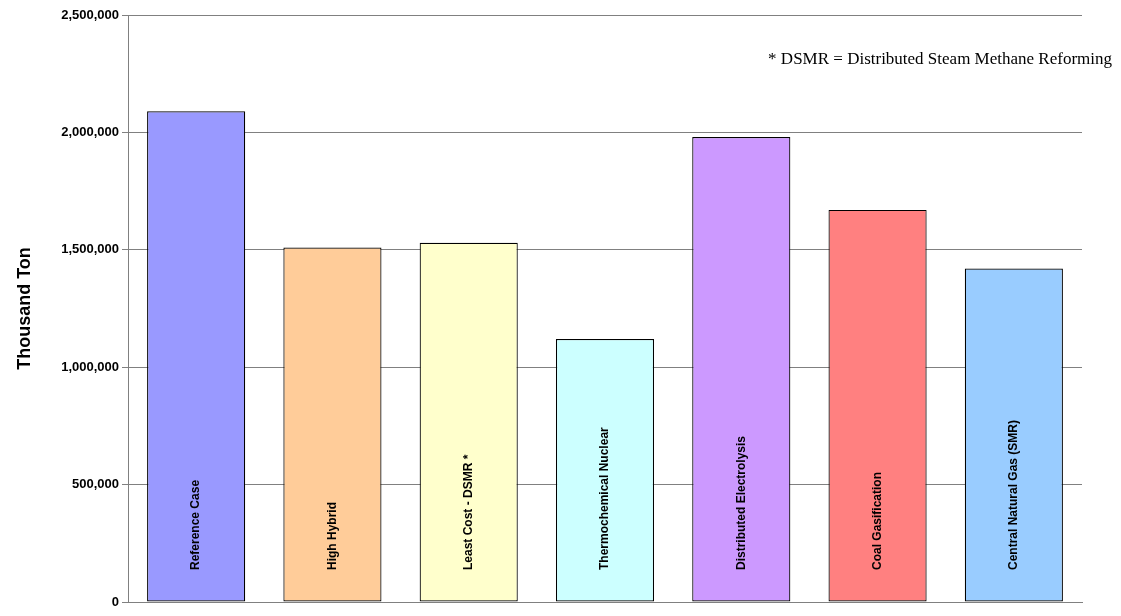 Image resolution: width=1121 pixels, height=616 pixels. Describe the element at coordinates (95, 484) in the screenshot. I see `y-tick-label: 500,000` at that location.